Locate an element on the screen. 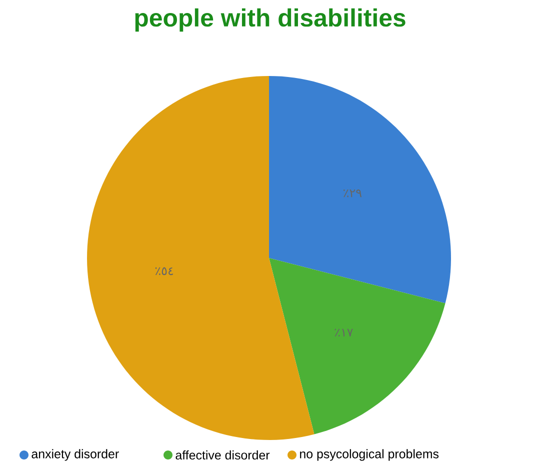 The height and width of the screenshot is (465, 538). data-label: ٪٢٩ is located at coordinates (353, 193).